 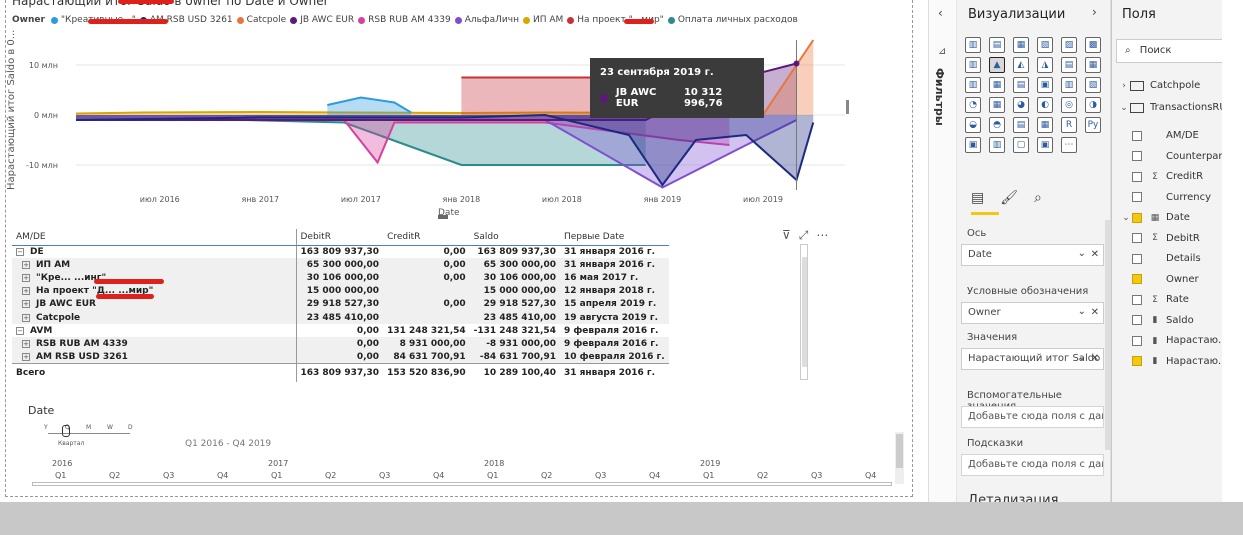 What do you see at coordinates (1021, 105) in the screenshot?
I see `shape-map-icon: ◕` at bounding box center [1021, 105].